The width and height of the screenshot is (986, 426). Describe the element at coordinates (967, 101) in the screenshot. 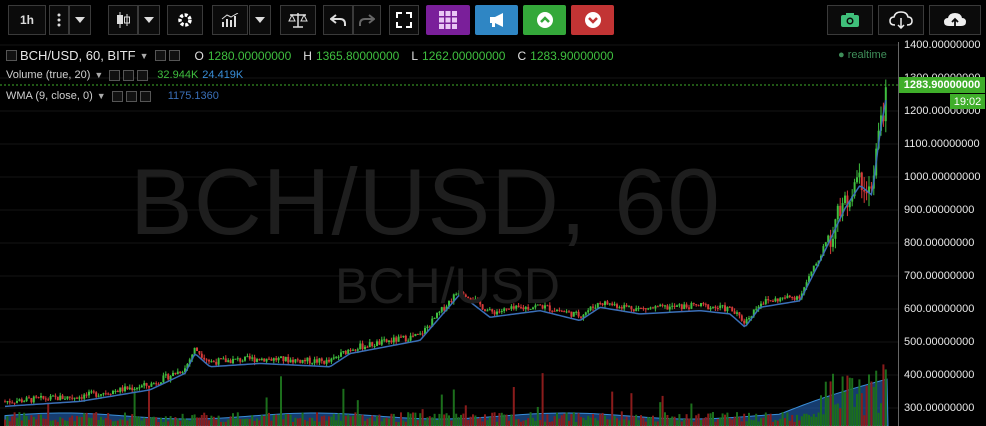

I see `bar-countdown-tag: 19:02` at that location.